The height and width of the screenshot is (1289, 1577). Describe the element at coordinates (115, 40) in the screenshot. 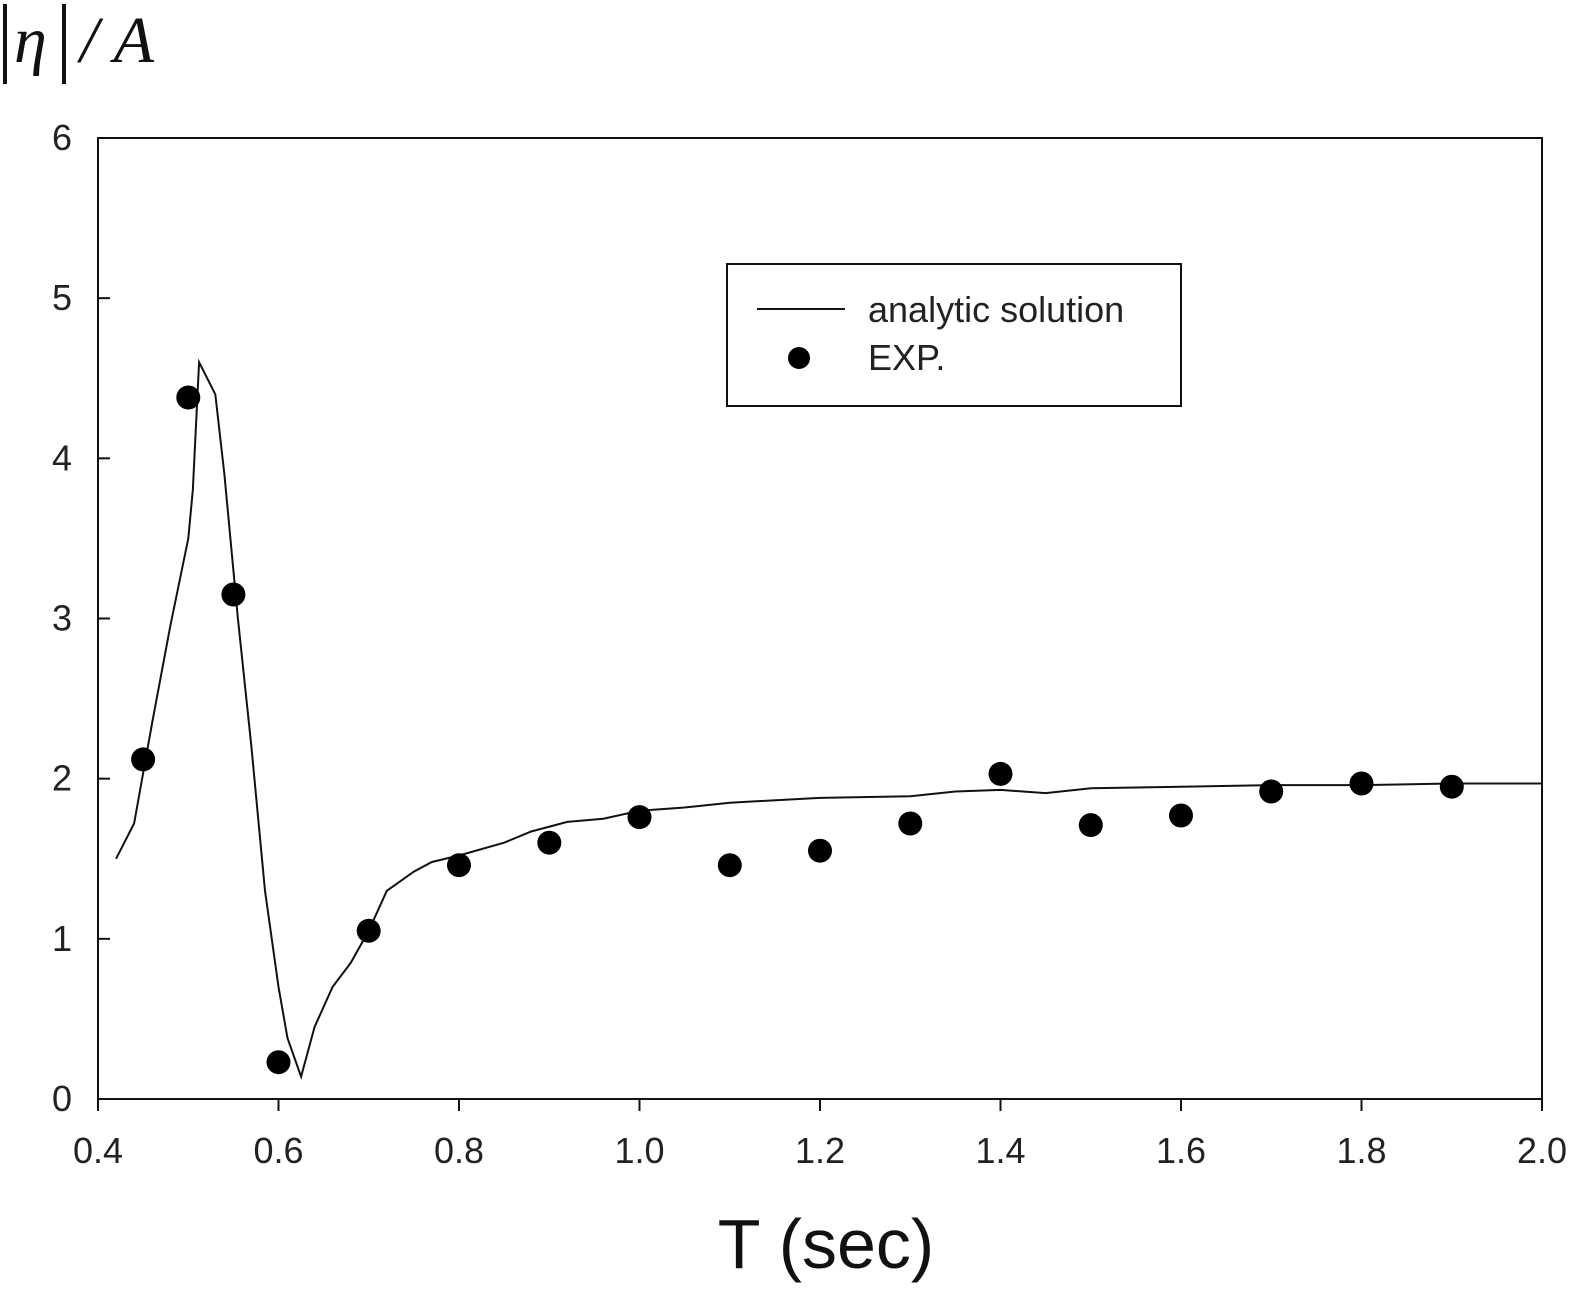

I see `y-label-suffix: / A` at that location.